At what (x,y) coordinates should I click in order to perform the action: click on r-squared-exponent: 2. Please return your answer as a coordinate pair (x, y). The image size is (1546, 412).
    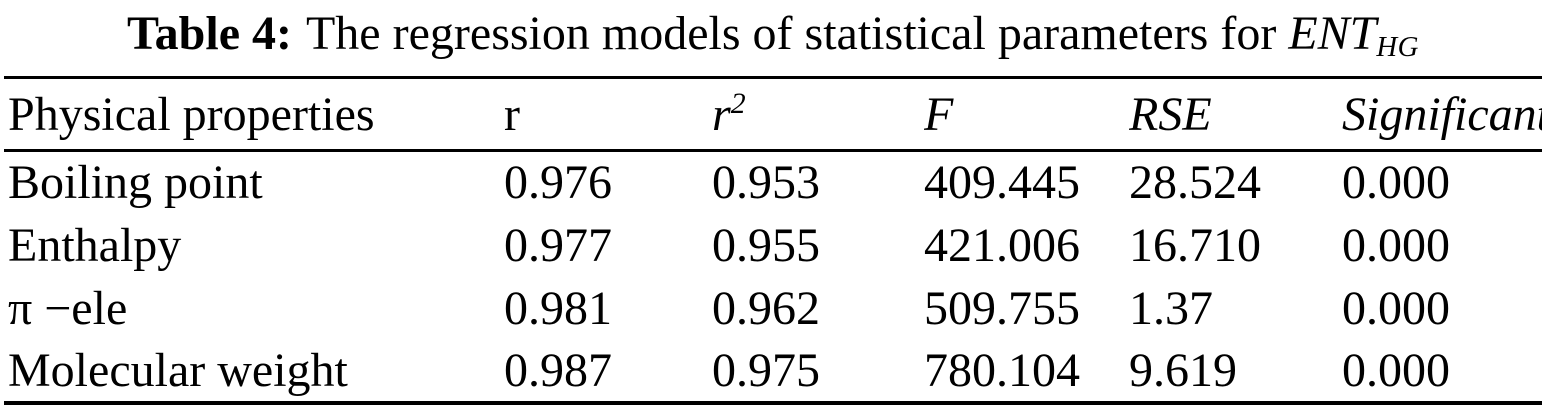
    Looking at the image, I should click on (738, 103).